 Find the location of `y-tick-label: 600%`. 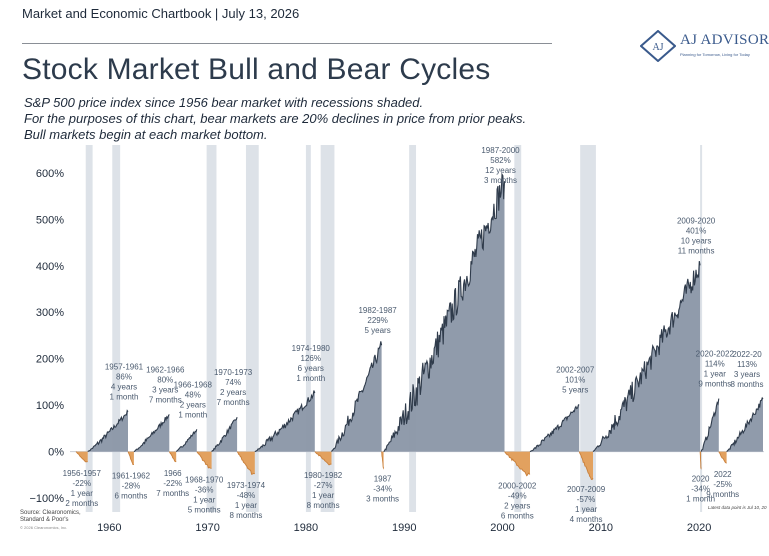

y-tick-label: 600% is located at coordinates (50, 174).